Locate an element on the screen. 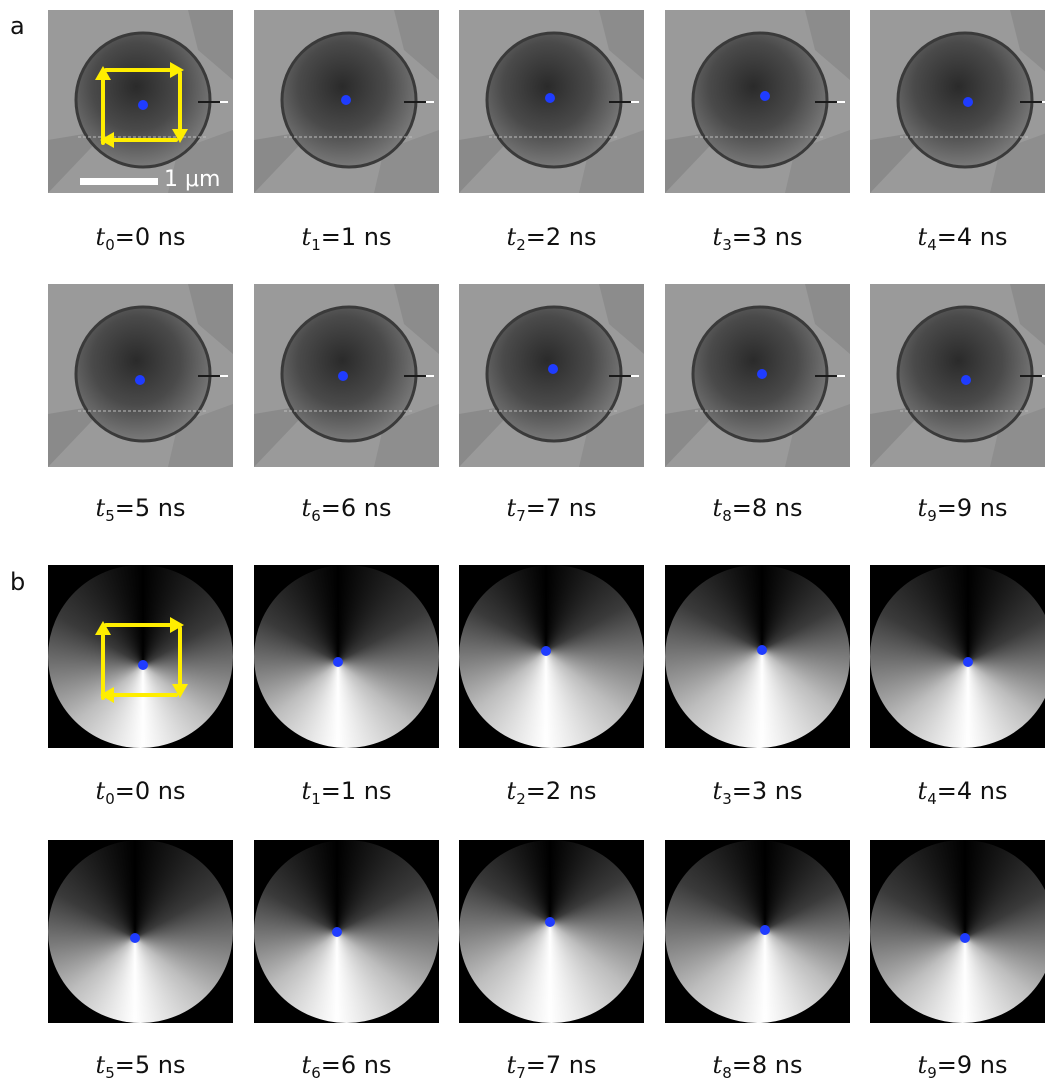  time-index: 4 is located at coordinates (932, 799).